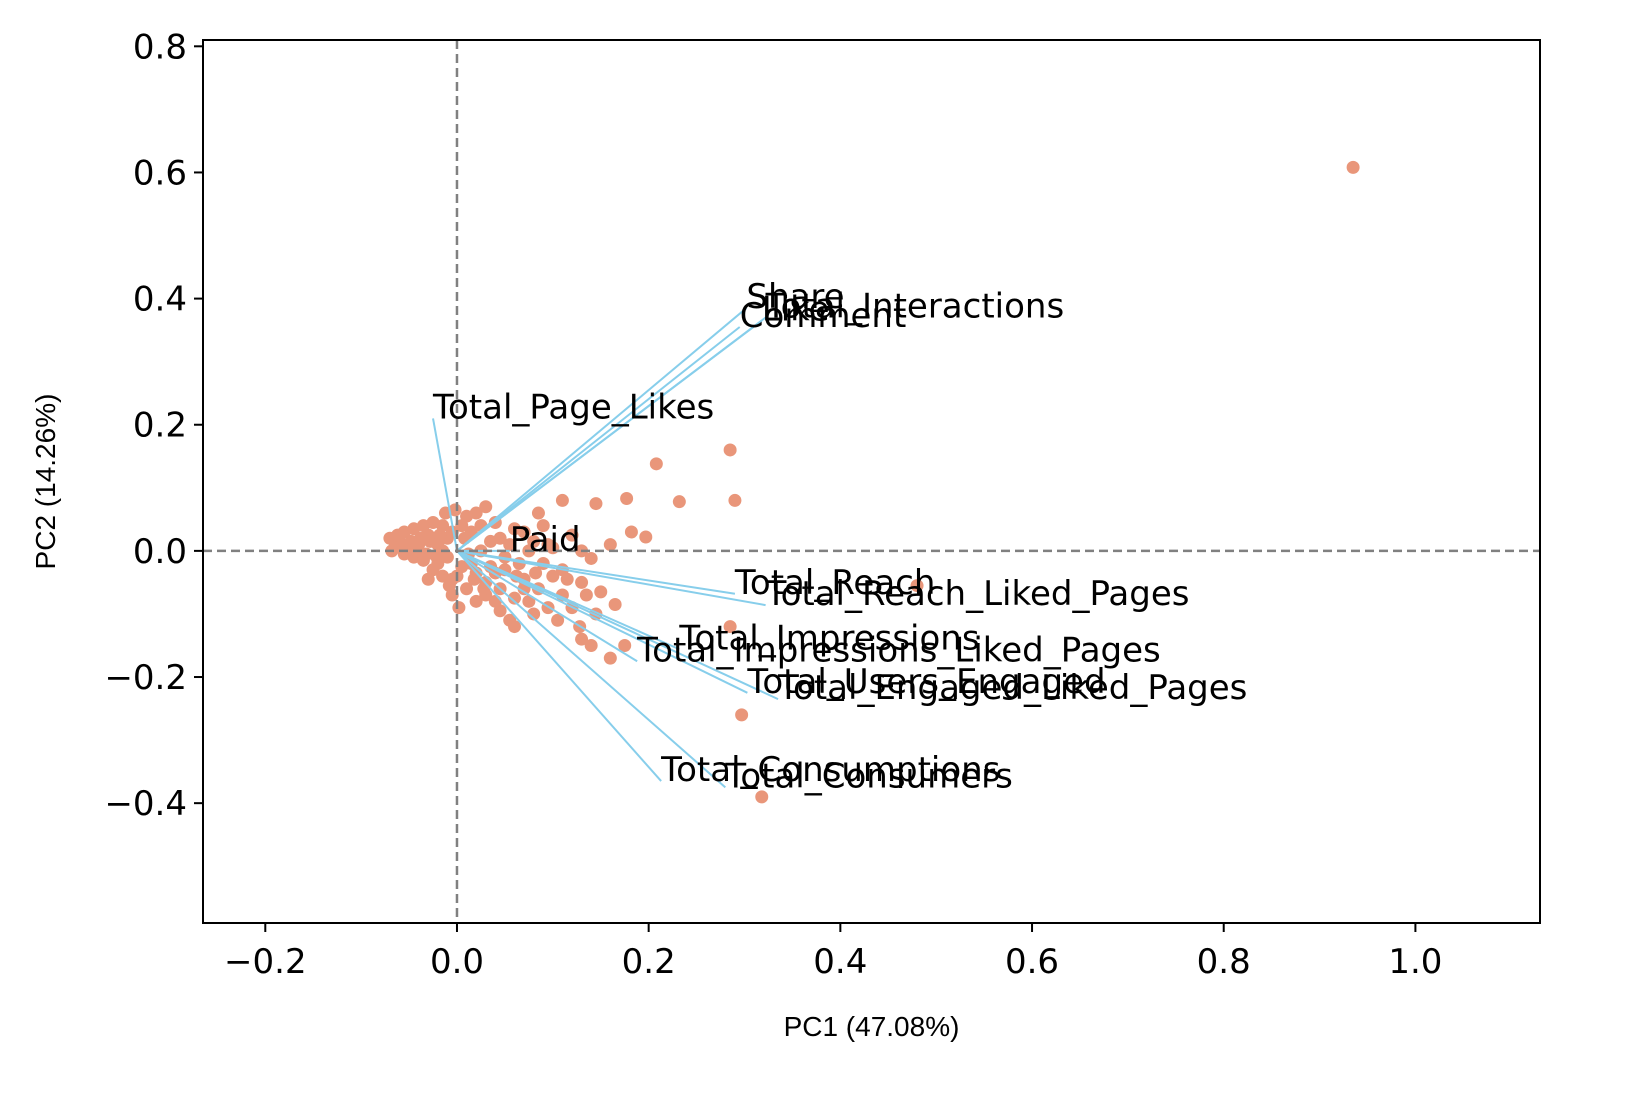 Image resolution: width=1635 pixels, height=1116 pixels. What do you see at coordinates (160, 47) in the screenshot?
I see `y-tick-label: 0.8` at bounding box center [160, 47].